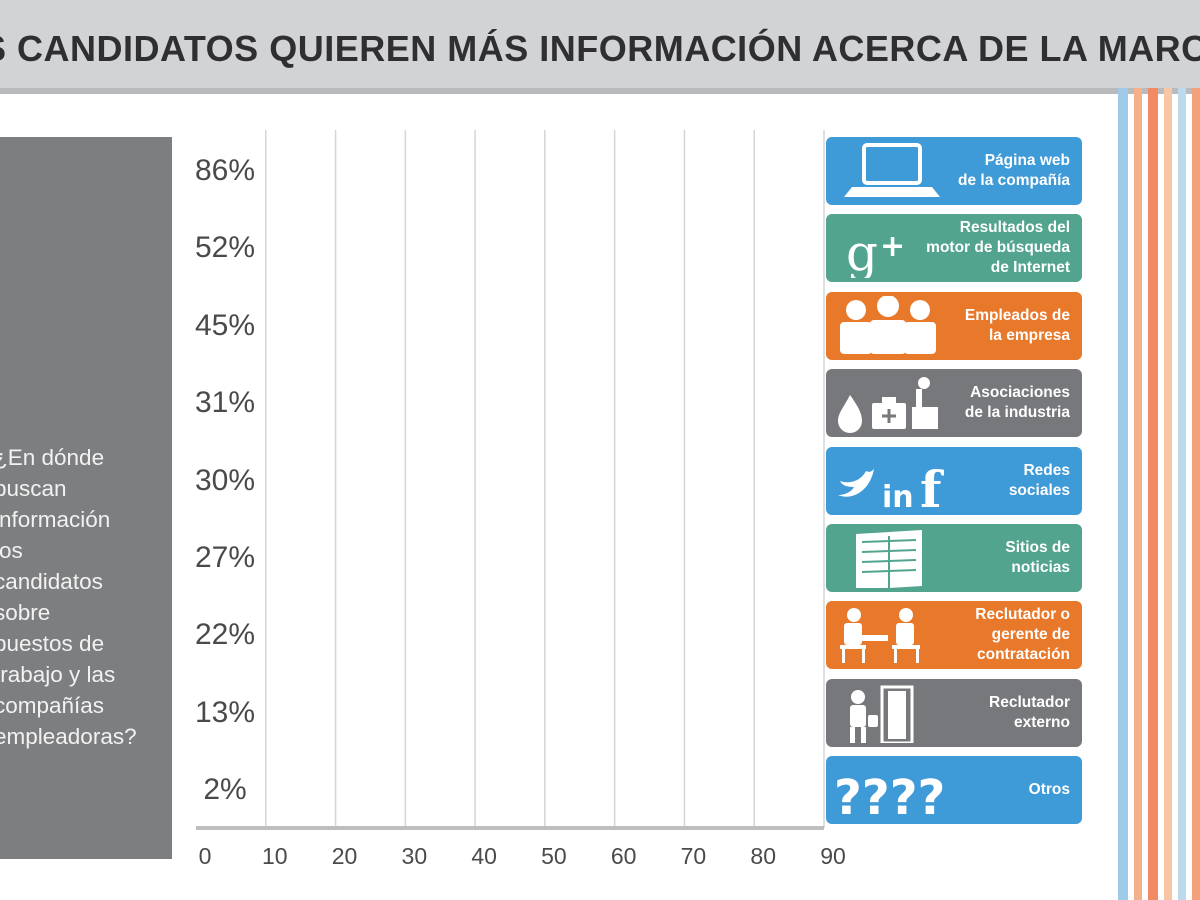 The image size is (1200, 900). What do you see at coordinates (1159, 494) in the screenshot?
I see `decorative-stripes` at bounding box center [1159, 494].